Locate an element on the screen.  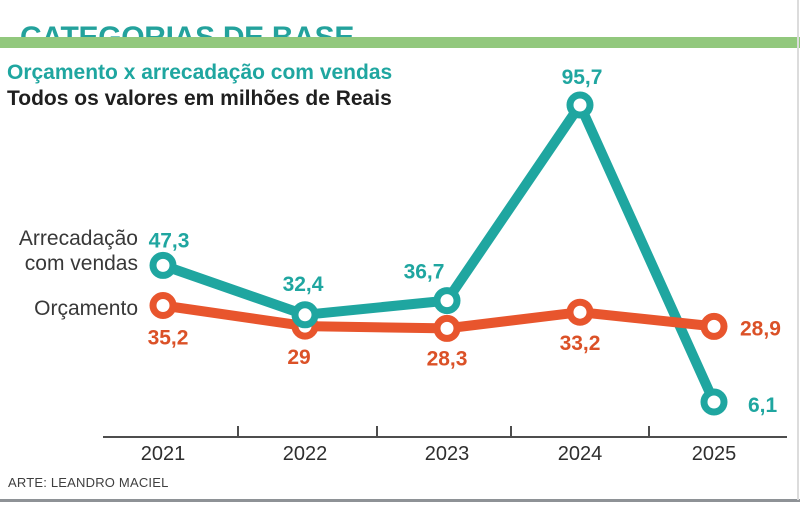
credit-text: ARTE: LEANDRO MACIEL is located at coordinates (88, 482).